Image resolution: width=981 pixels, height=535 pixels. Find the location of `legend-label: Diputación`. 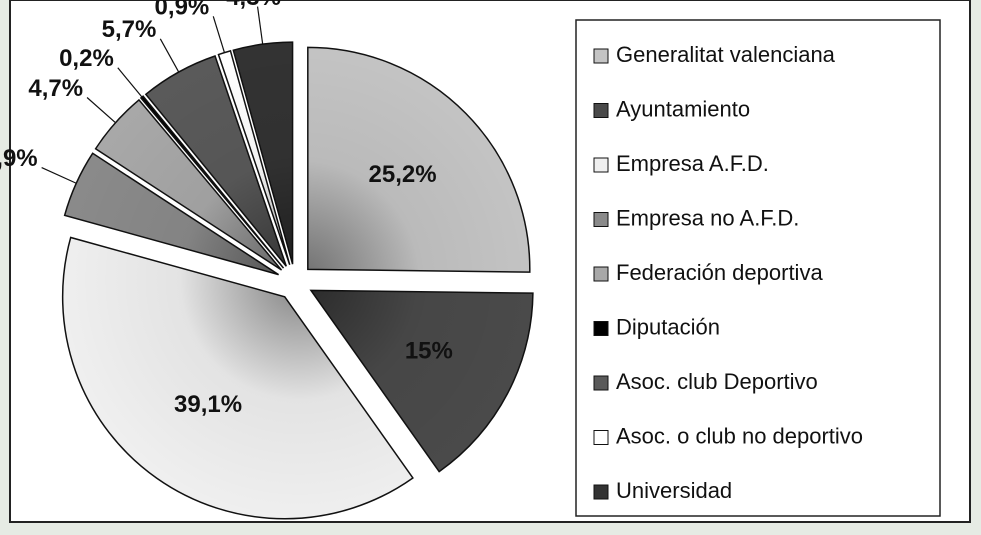

legend-label: Diputación is located at coordinates (668, 326).